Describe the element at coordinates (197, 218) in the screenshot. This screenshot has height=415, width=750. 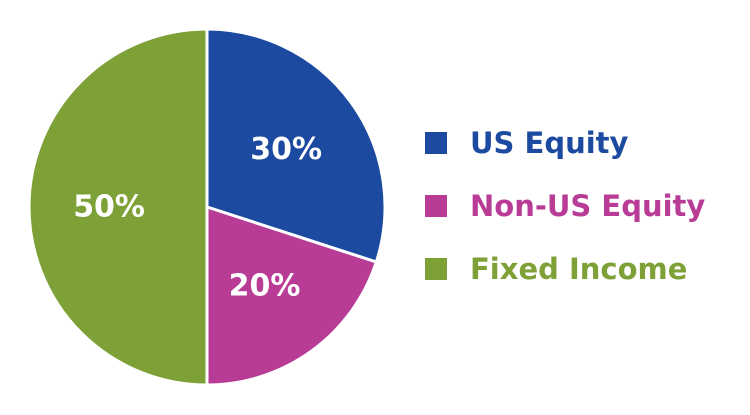
I see `pie-slice-labels: 30% 20% 50%` at that location.